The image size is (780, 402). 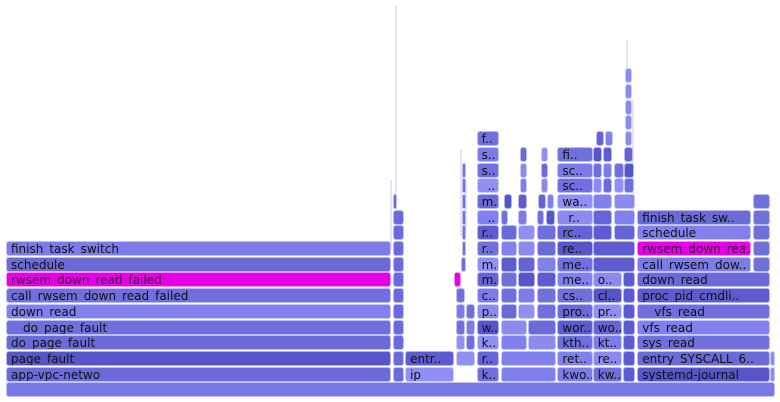 I want to click on flame-frame: kth.., so click(x=575, y=343).